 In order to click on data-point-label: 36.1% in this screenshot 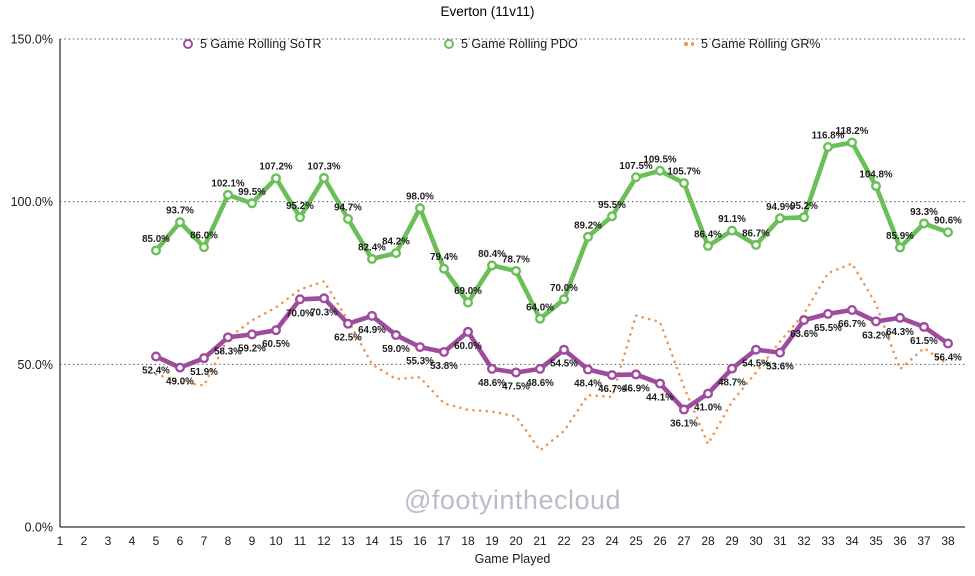, I will do `click(684, 424)`.